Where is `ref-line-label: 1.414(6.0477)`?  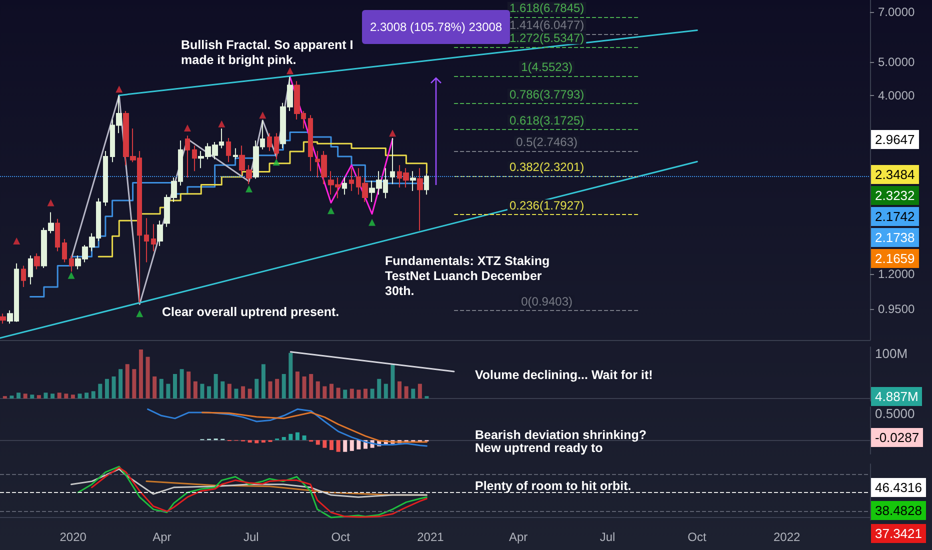 ref-line-label: 1.414(6.0477) is located at coordinates (546, 25).